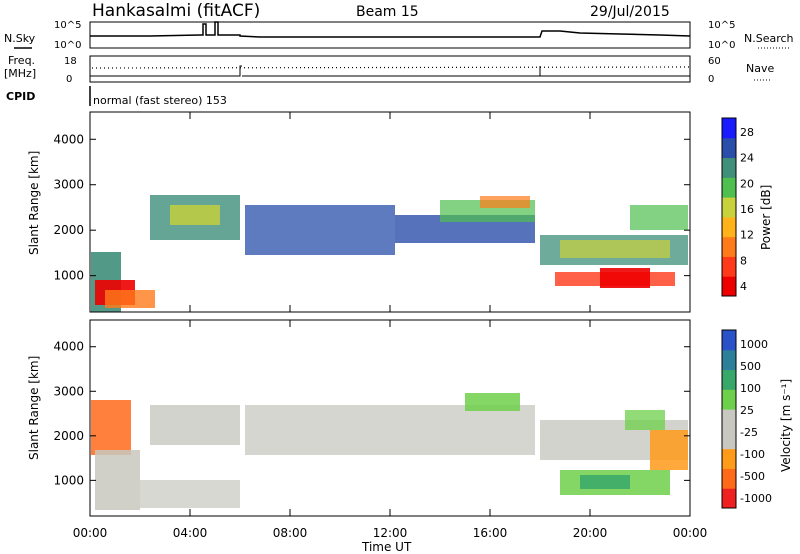 The width and height of the screenshot is (800, 554). I want to click on cpid-label: CPID, so click(20, 96).